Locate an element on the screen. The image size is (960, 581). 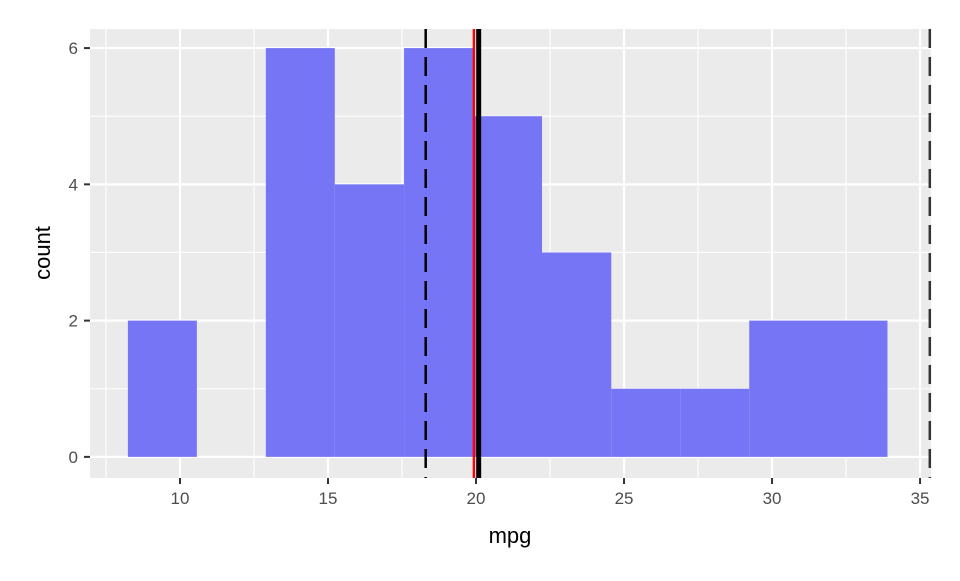
y-tick-label: 4 is located at coordinates (73, 184).